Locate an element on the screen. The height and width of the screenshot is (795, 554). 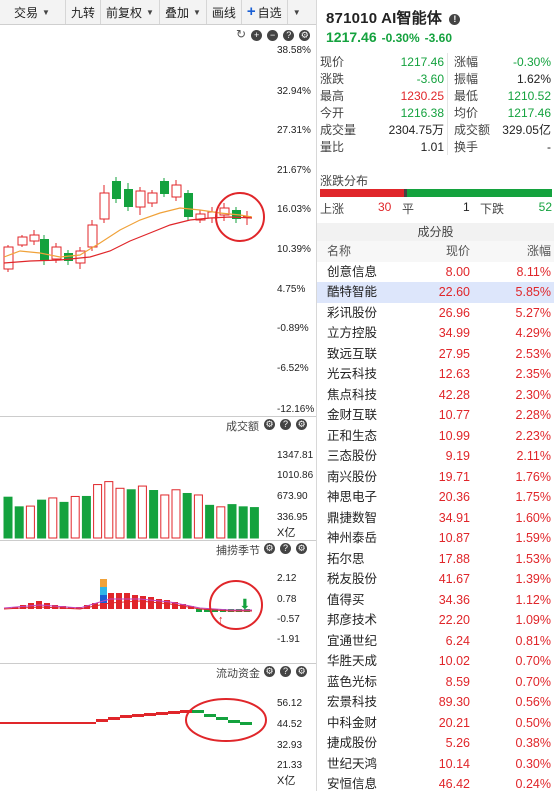
constituent-row: 世纪天鸿 10.14 0.30% is located at coordinates (435, 764).